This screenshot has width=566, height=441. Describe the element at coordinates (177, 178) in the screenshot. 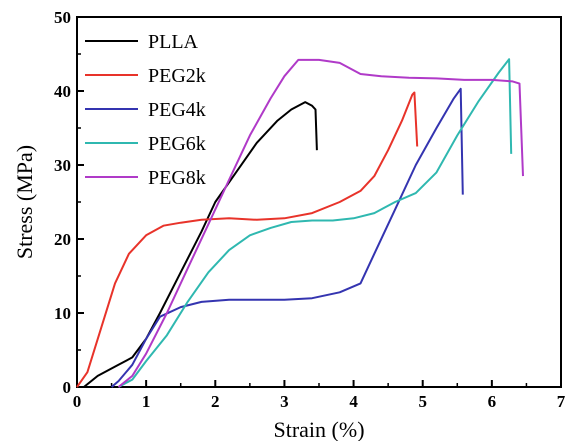

I see `legend-label-peg8k: PEG8k` at that location.